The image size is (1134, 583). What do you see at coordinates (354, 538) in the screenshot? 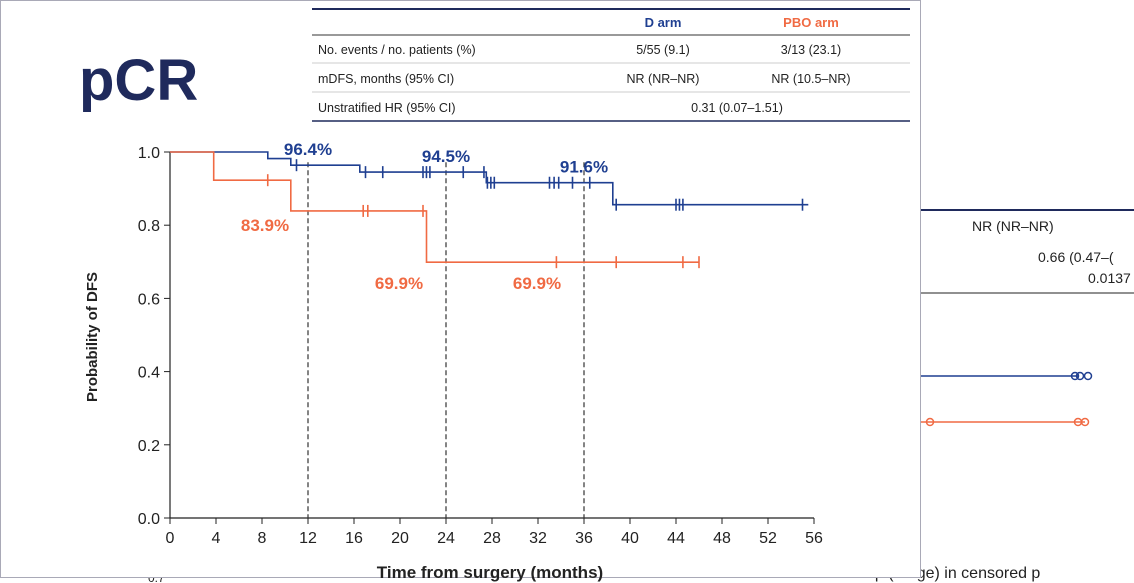
I see `x-tick-label: 16` at bounding box center [354, 538].